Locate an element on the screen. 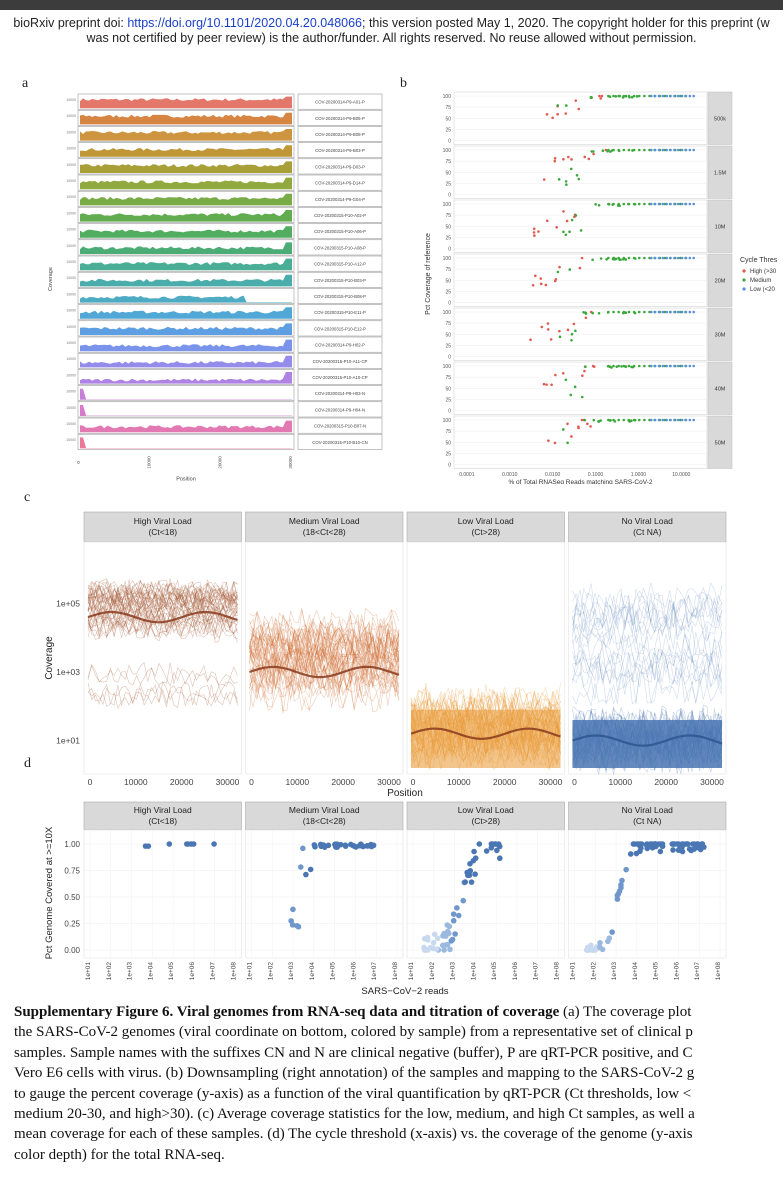  x-tick-label: 20000 is located at coordinates (219, 462).